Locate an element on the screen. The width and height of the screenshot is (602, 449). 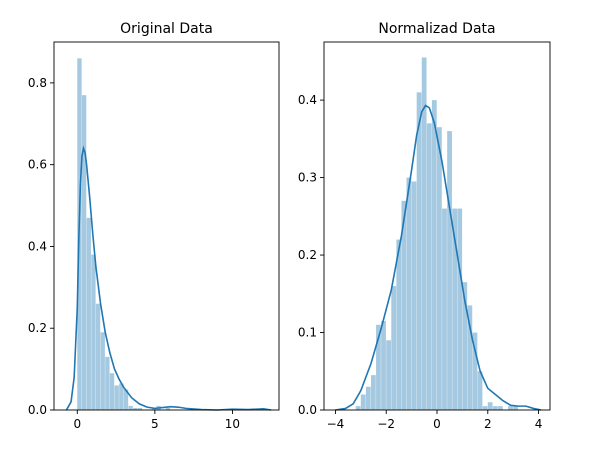
y-axis-ticks: 0.0 0.1 0.2 0.3 0.4 is located at coordinates (311, 255).